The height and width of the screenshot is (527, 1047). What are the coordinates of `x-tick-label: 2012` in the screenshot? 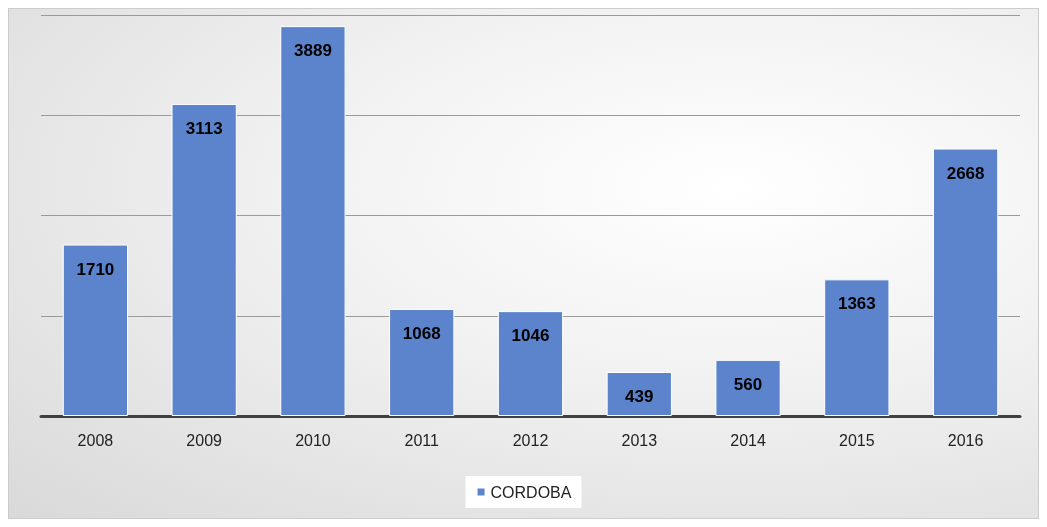 It's located at (530, 440).